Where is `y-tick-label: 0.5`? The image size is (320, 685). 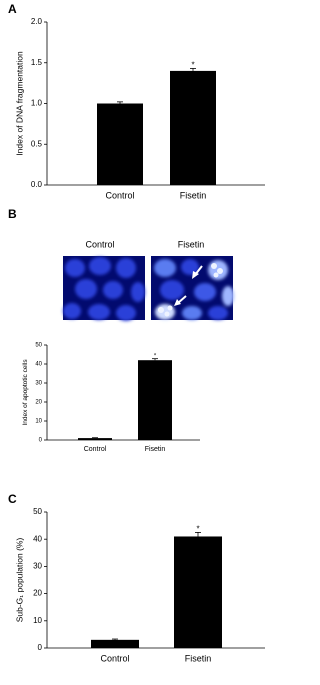 y-tick-label: 0.5 is located at coordinates (37, 143).